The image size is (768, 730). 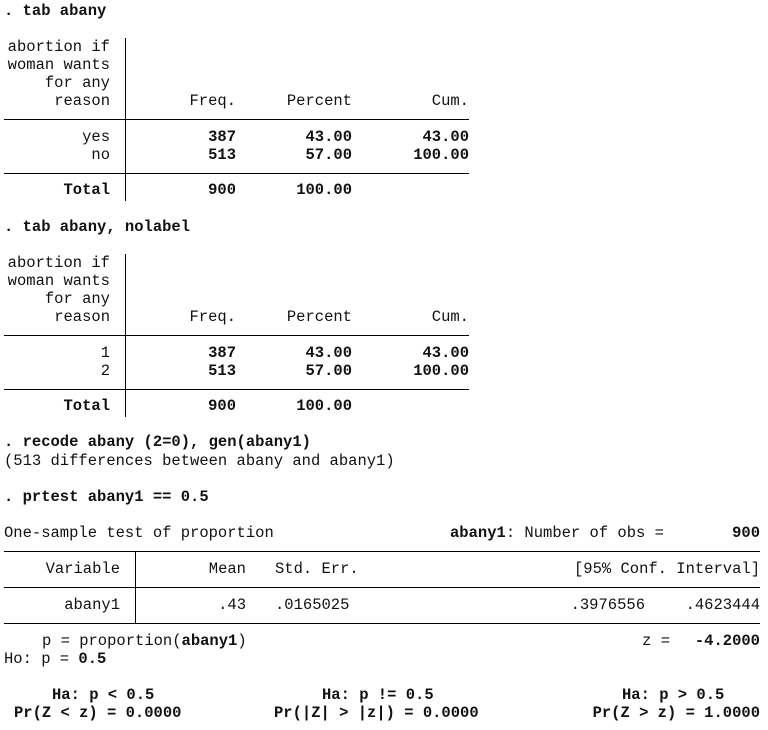 I want to click on ho-prefix: Ho: p =, so click(x=41, y=659).